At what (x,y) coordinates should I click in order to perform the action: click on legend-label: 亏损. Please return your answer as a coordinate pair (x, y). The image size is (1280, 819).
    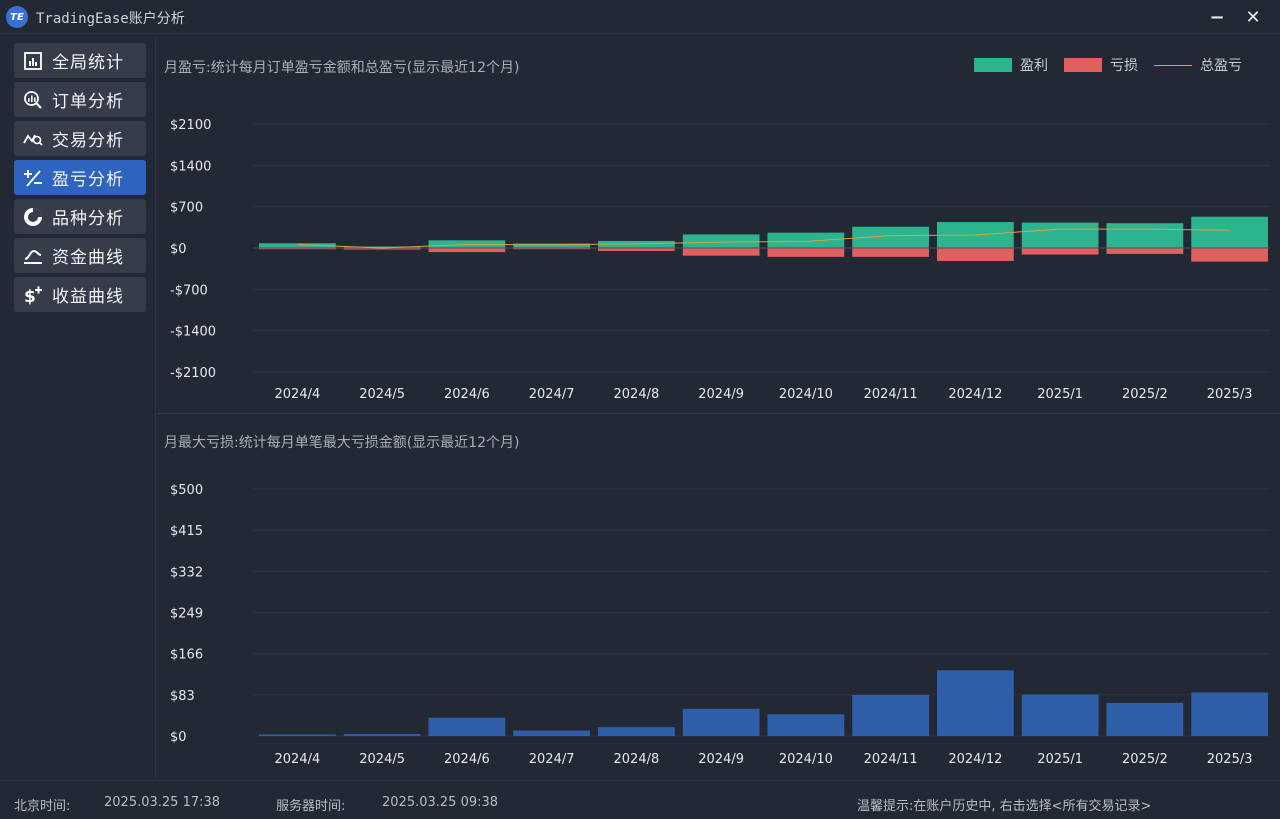
    Looking at the image, I should click on (1124, 66).